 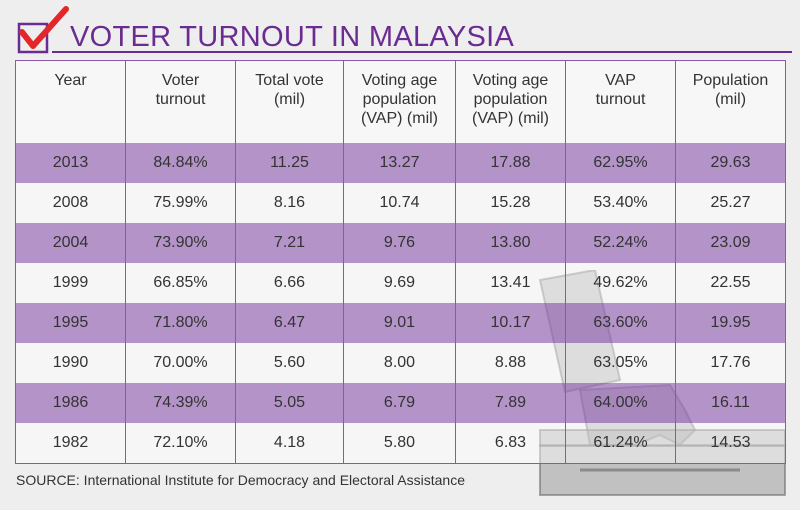 I want to click on table-cell: 62.95%, so click(x=620, y=162).